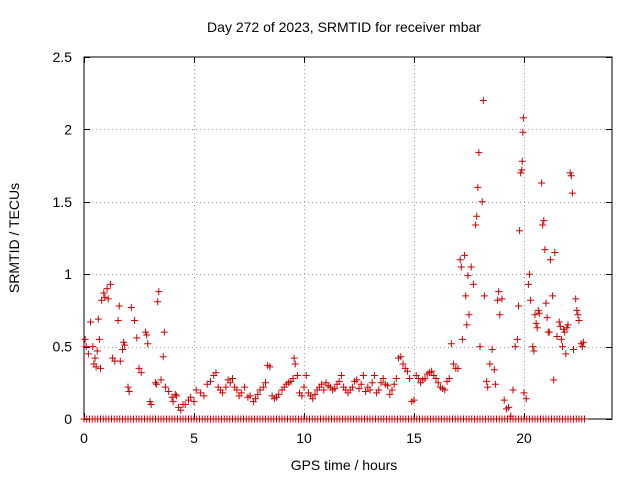 The image size is (640, 480). Describe the element at coordinates (63, 202) in the screenshot. I see `y-tick-label: 1.5` at that location.